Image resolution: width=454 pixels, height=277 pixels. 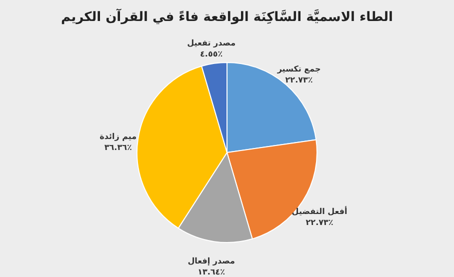 I want to click on data-label: ٣٦.٣٦٪, so click(x=118, y=147).